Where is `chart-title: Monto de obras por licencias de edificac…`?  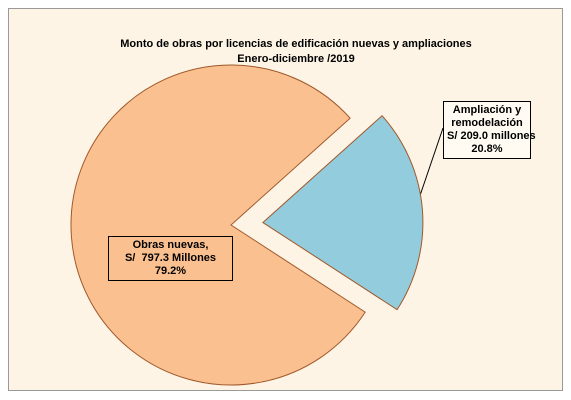
chart-title: Monto de obras por licencias de edificac… is located at coordinates (296, 44).